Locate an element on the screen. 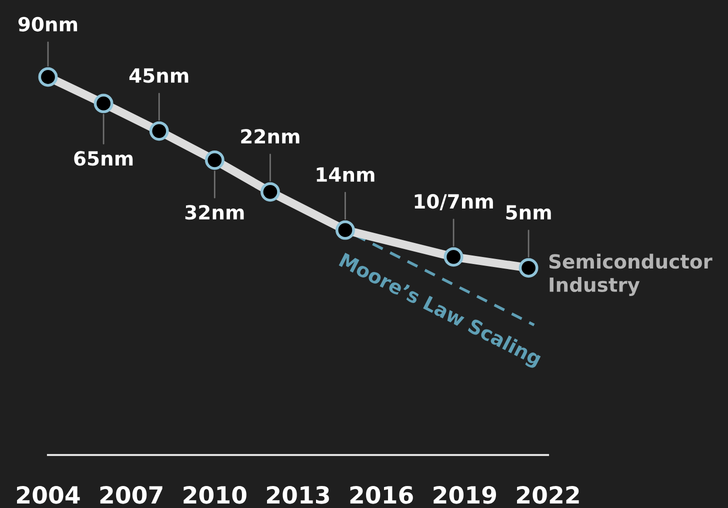 The height and width of the screenshot is (508, 728). x-tick-label: 2004 is located at coordinates (48, 495).